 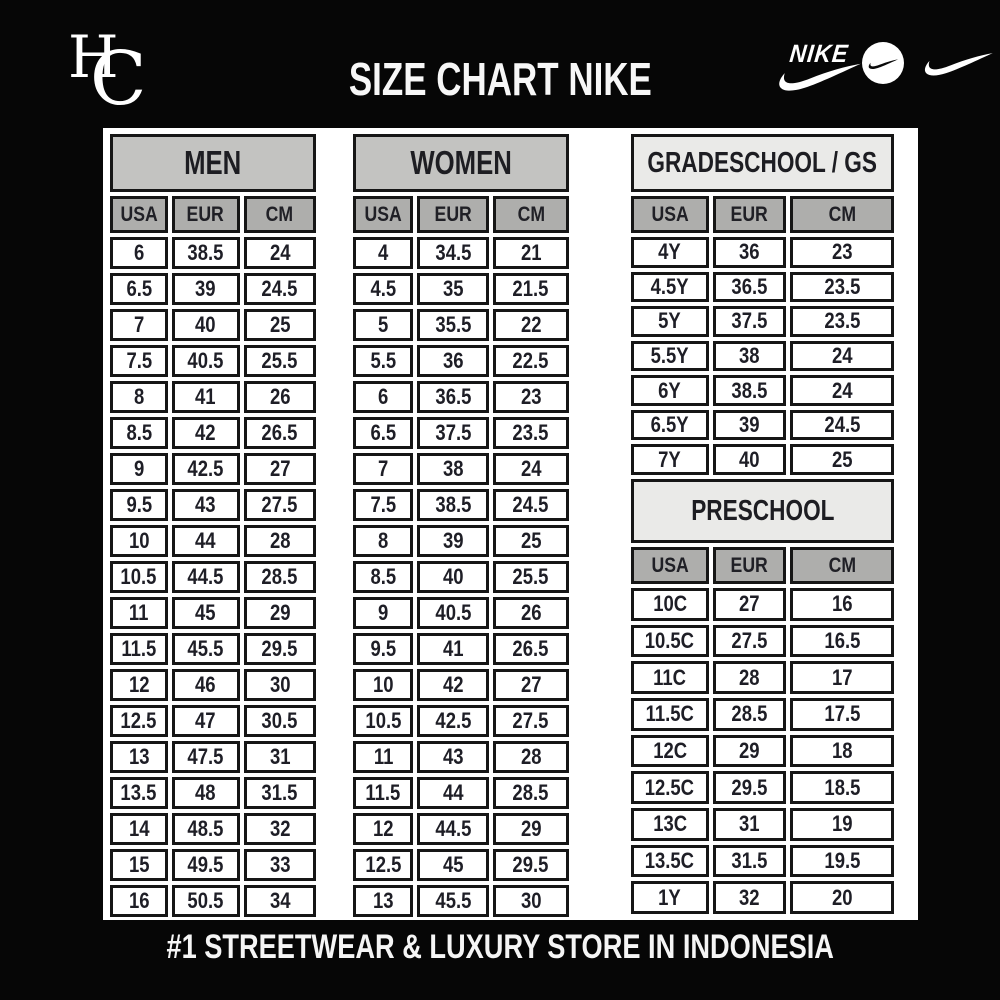 I want to click on size-cell: 5.5Y, so click(x=670, y=356).